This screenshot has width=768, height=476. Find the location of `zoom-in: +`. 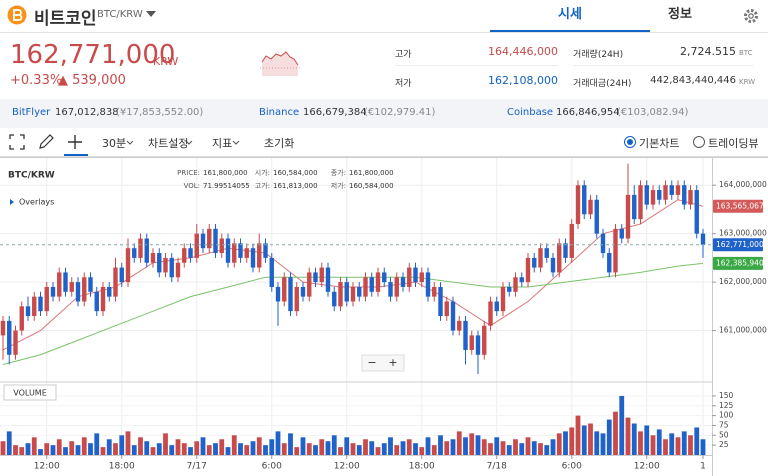

zoom-in: + is located at coordinates (392, 362).